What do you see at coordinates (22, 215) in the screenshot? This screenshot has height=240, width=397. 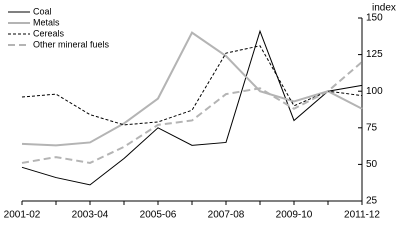 I see `x-tick-label: 2001-02` at bounding box center [22, 215].